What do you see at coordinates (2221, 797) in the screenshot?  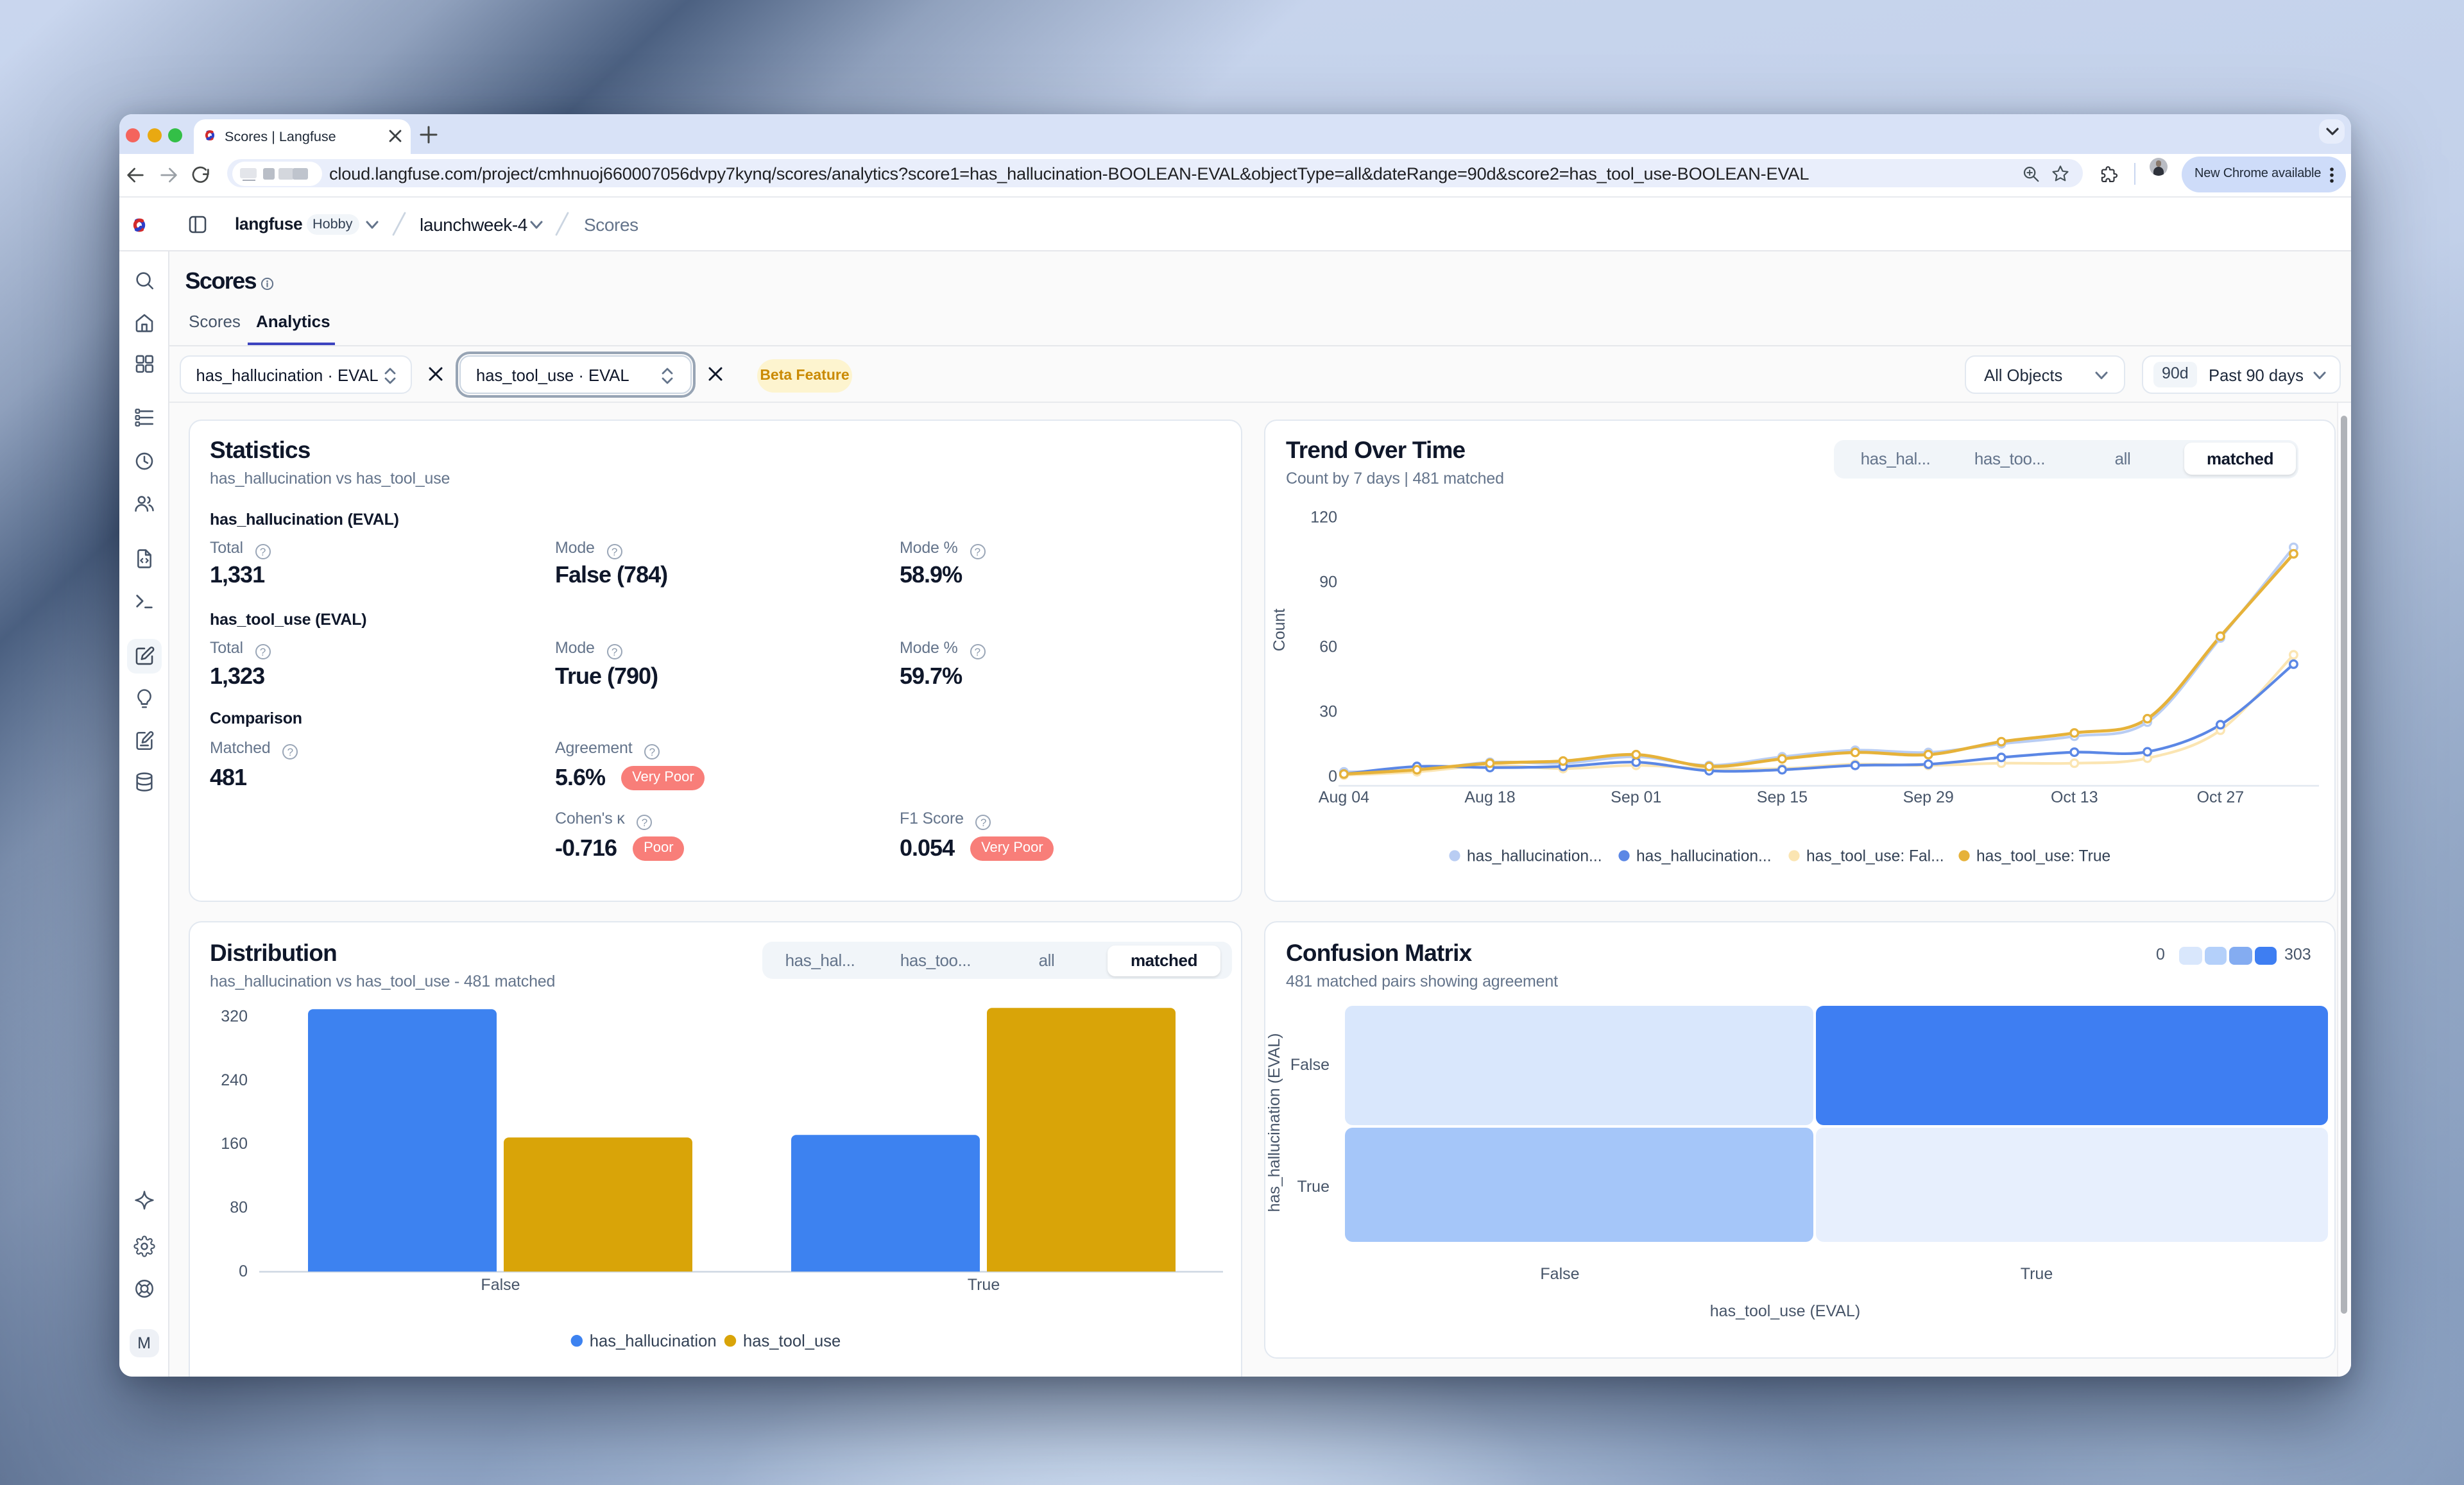 I see `svg-text: Oct 27` at bounding box center [2221, 797].